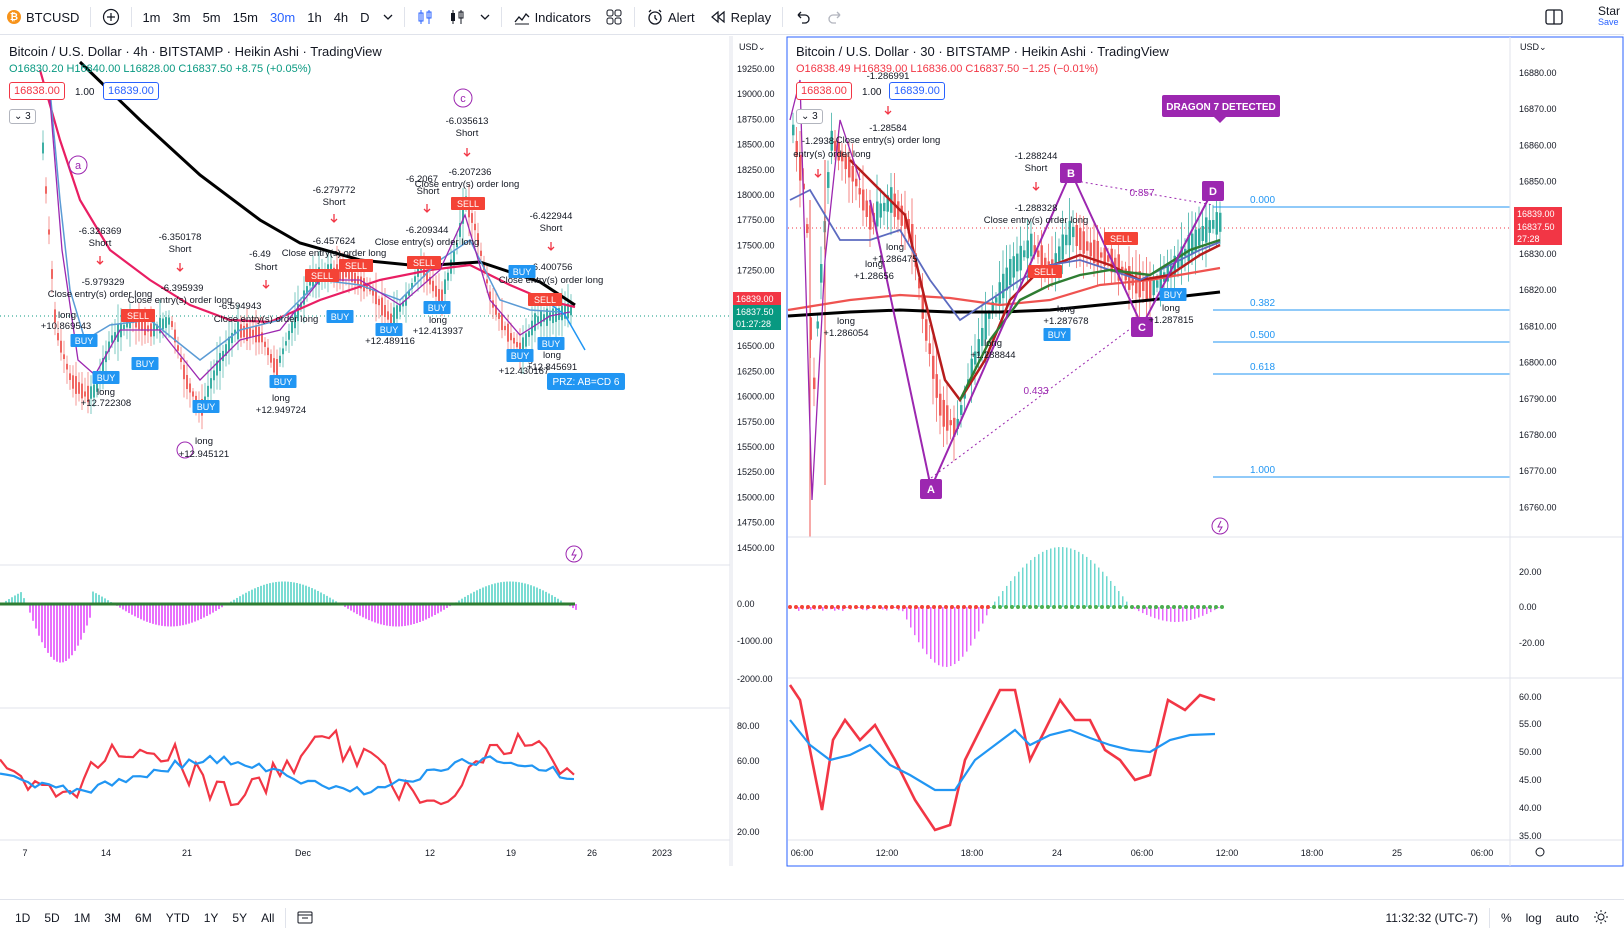 This screenshot has width=1624, height=936. I want to click on chart-type-bars-button, so click(425, 17).